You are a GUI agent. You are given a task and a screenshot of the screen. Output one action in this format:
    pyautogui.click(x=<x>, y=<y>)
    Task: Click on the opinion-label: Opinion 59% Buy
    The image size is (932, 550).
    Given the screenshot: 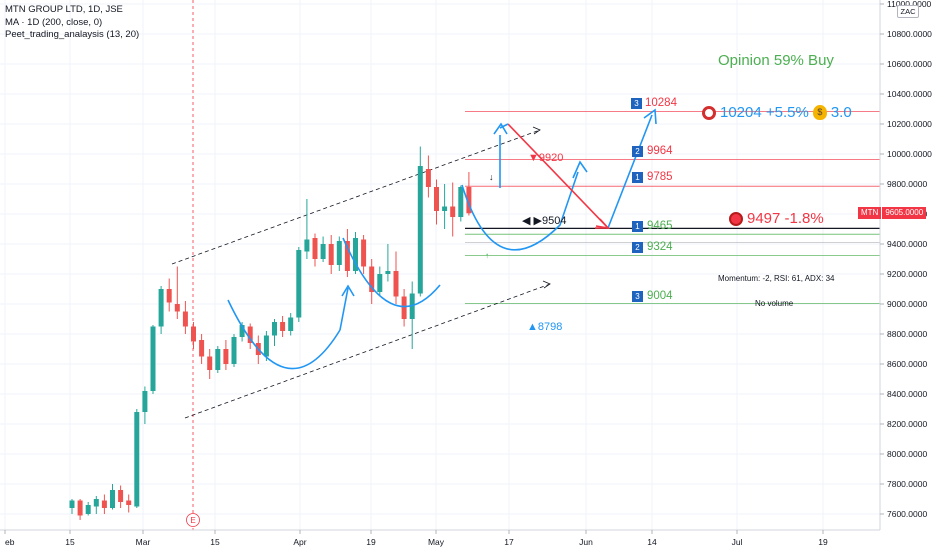 What is the action you would take?
    pyautogui.click(x=776, y=60)
    